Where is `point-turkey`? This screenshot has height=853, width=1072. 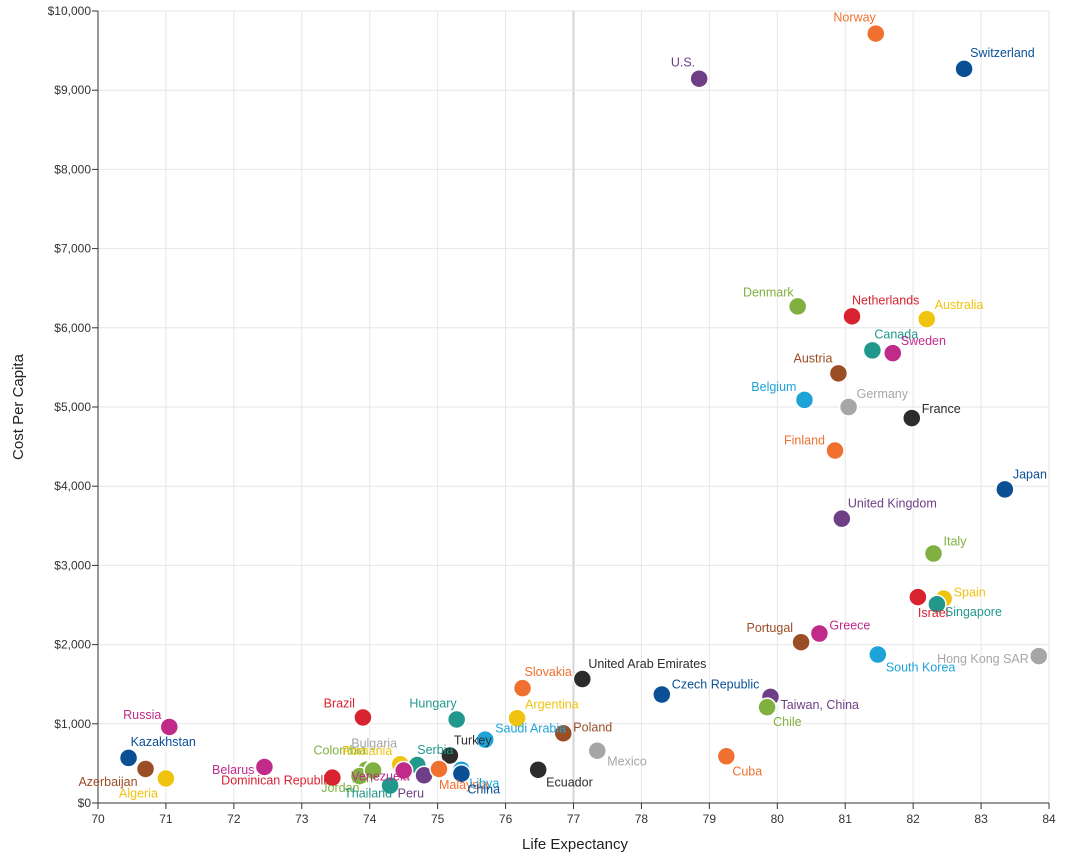
point-turkey is located at coordinates (450, 755).